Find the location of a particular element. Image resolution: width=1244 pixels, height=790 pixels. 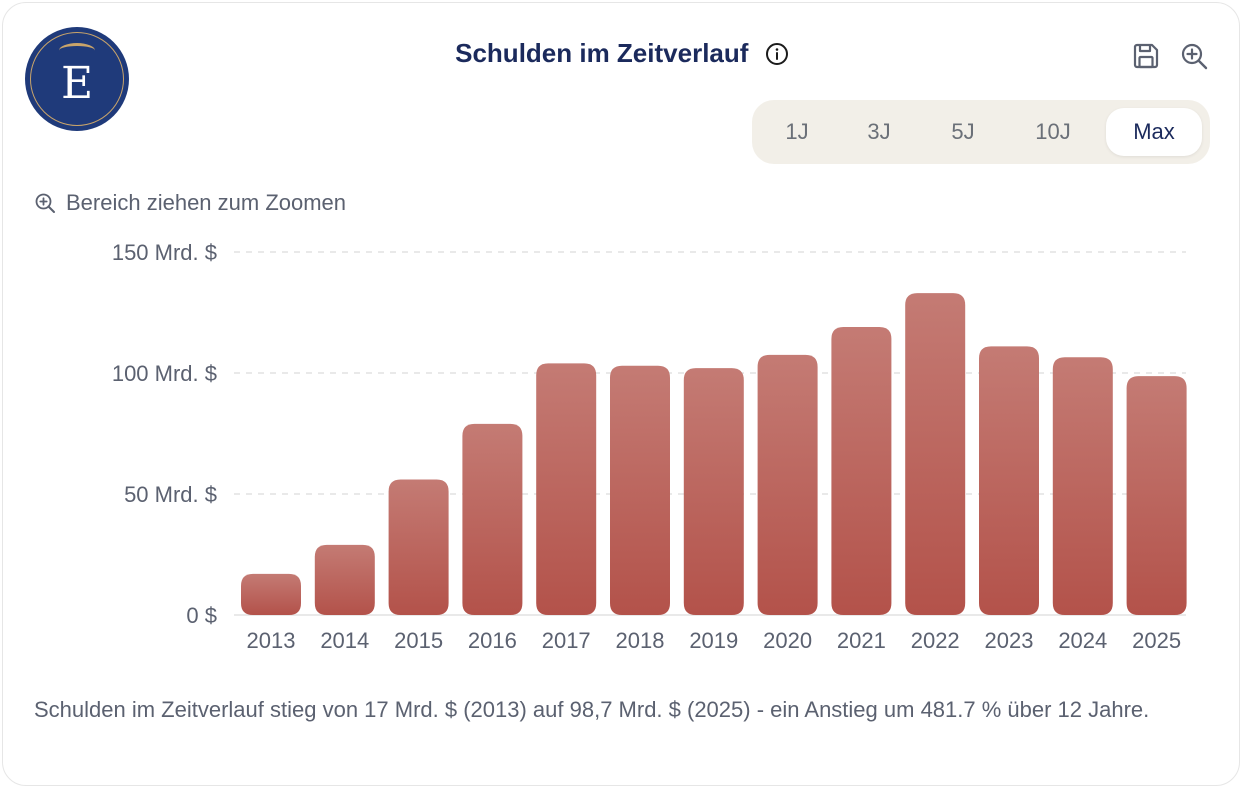

x-tick-label: 2025 is located at coordinates (1156, 640).